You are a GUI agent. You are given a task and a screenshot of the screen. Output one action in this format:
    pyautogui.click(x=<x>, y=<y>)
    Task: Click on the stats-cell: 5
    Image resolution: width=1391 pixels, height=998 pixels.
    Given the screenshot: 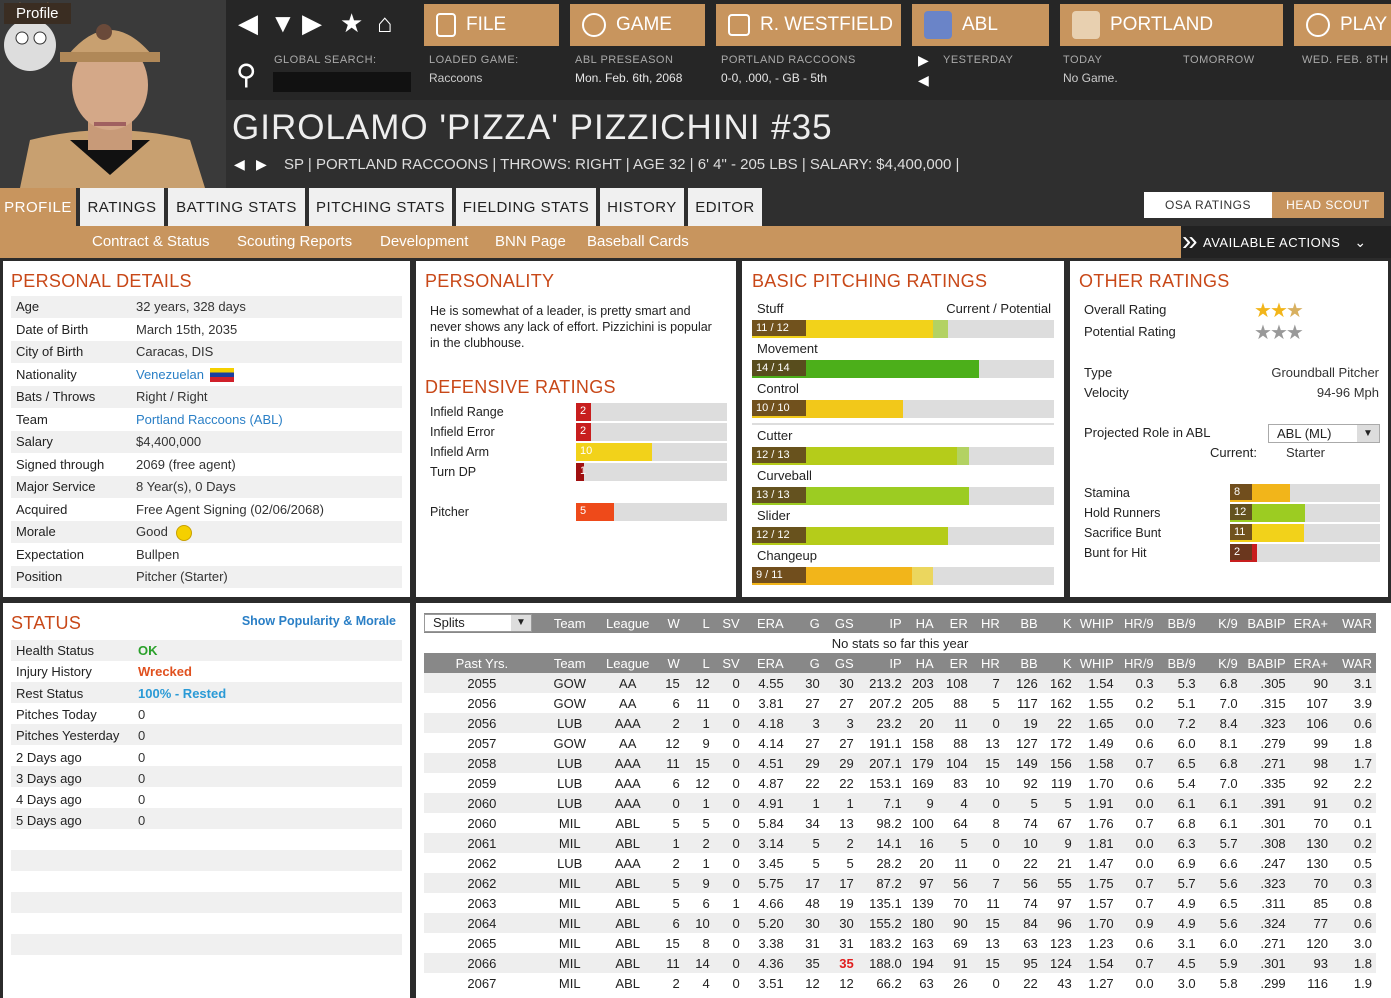 What is the action you would take?
    pyautogui.click(x=676, y=823)
    